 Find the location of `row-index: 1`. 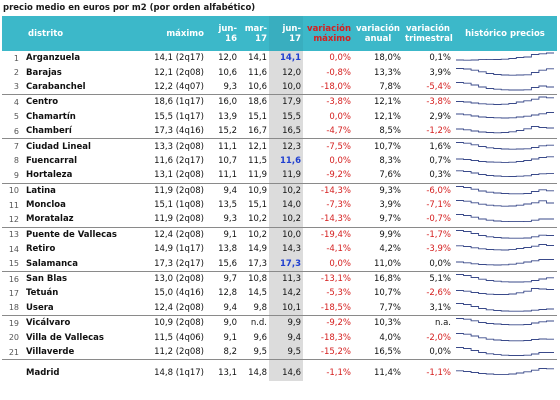

row-index: 1 is located at coordinates (16, 58).